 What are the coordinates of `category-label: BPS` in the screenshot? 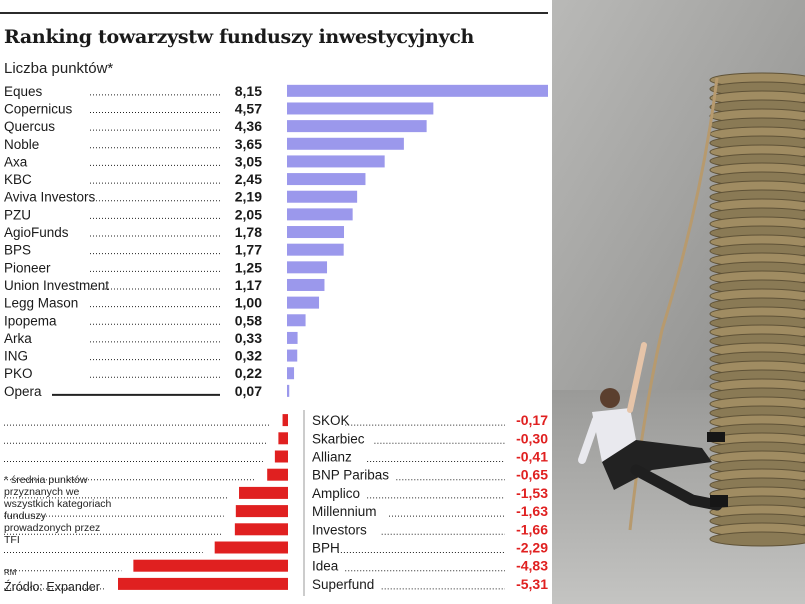 It's located at (17, 250).